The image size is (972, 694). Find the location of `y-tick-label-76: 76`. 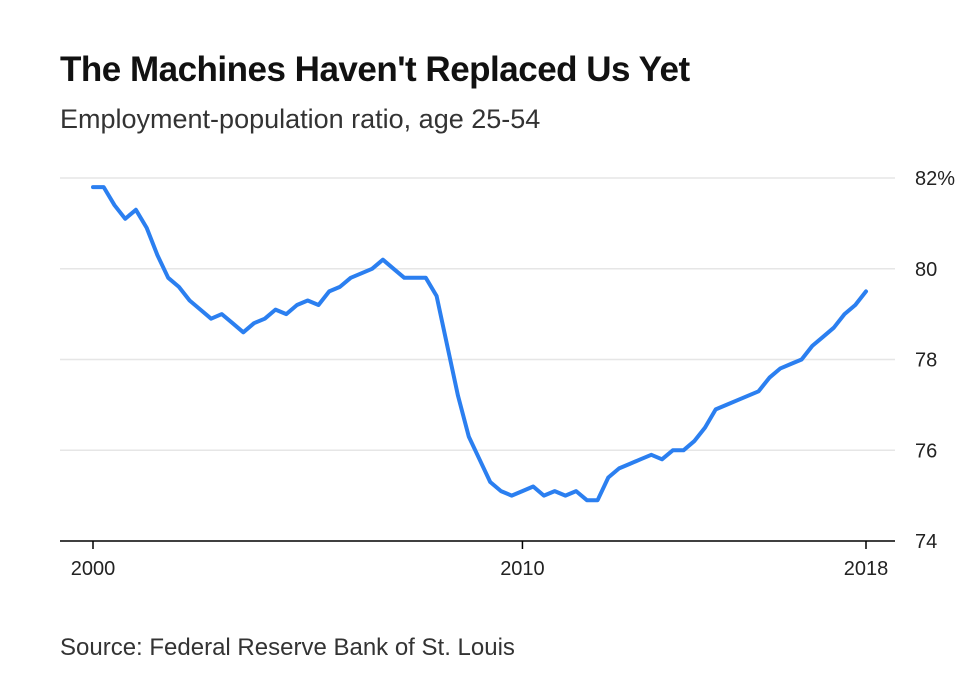

y-tick-label-76: 76 is located at coordinates (926, 451).